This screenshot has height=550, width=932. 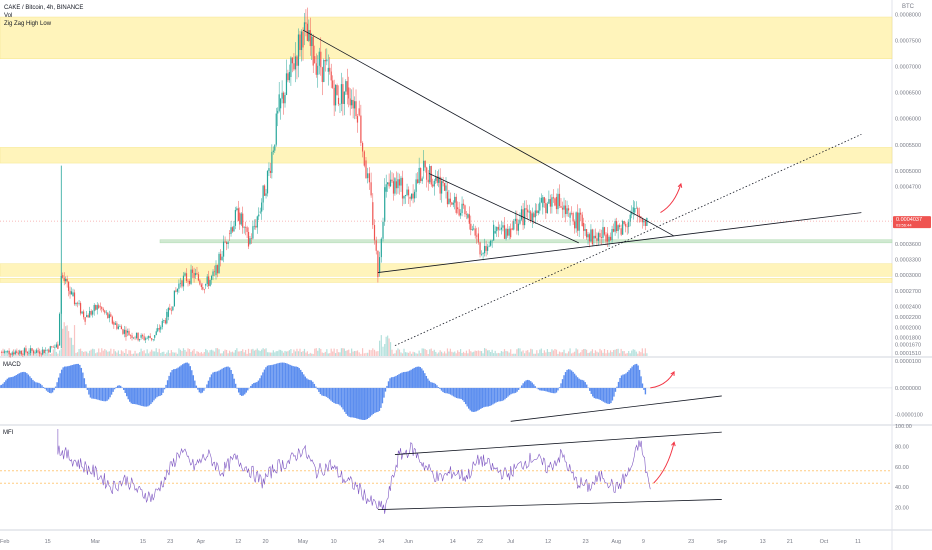 I want to click on legend-zigzag: Zig Zag High Low, so click(x=28, y=24).